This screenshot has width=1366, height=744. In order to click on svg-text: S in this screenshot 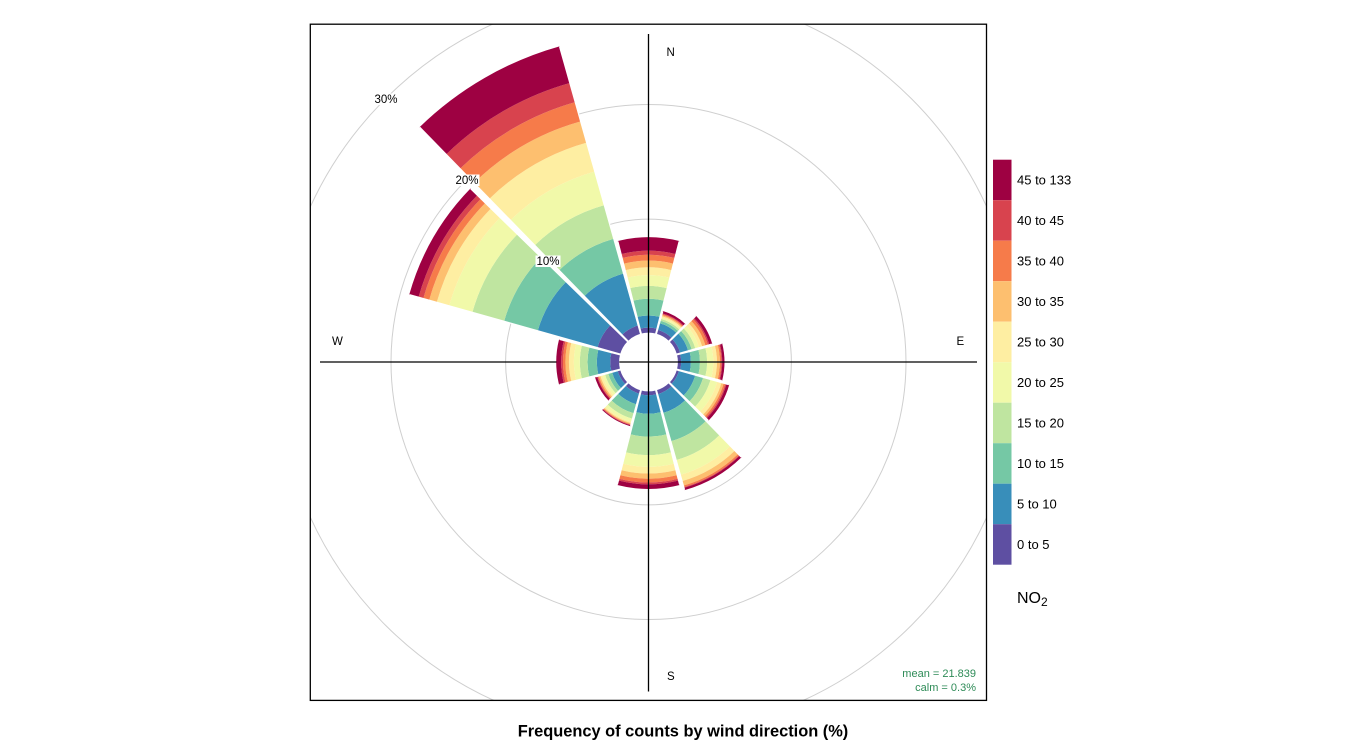, I will do `click(671, 677)`.